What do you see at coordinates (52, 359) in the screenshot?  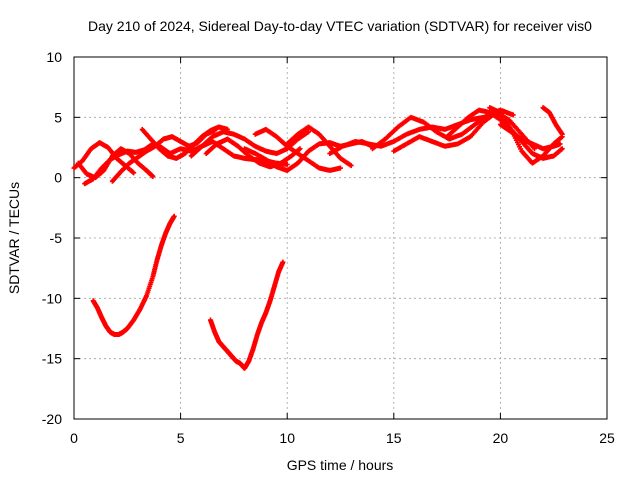 I see `y-tick-label: -15` at bounding box center [52, 359].